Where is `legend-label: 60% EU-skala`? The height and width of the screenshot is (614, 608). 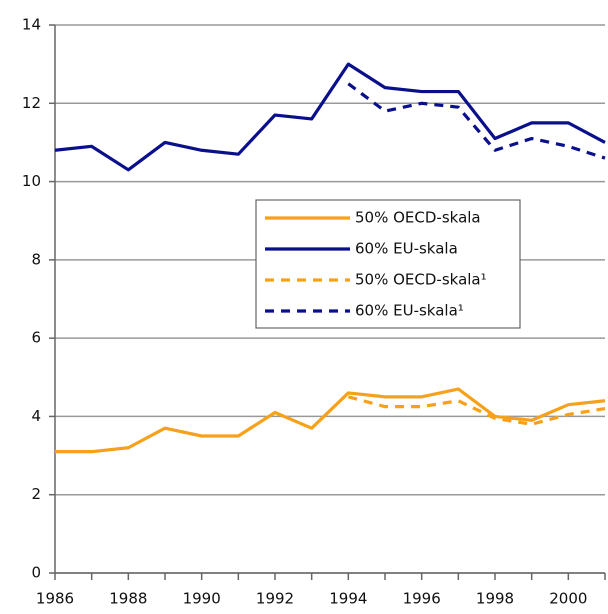
legend-label: 60% EU-skala is located at coordinates (406, 249).